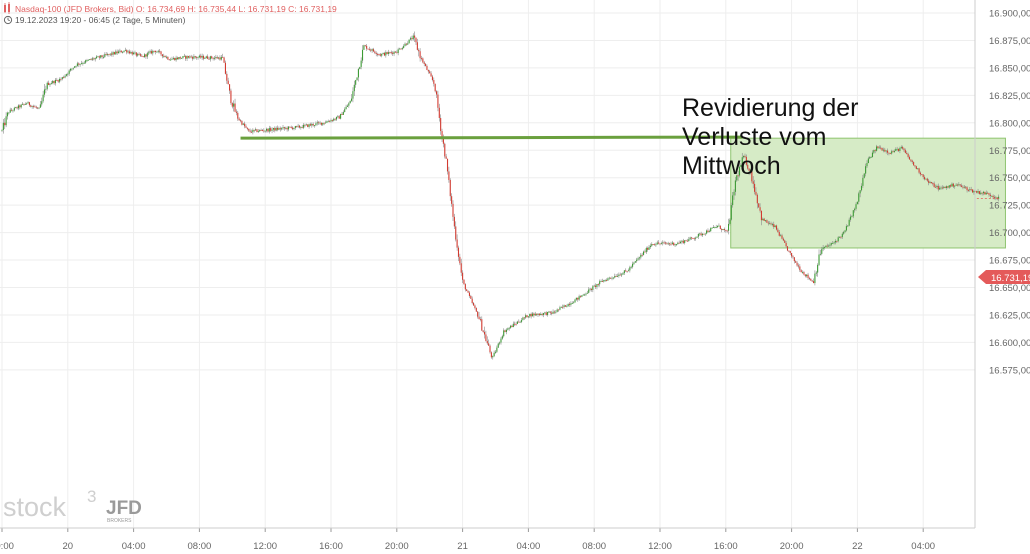  What do you see at coordinates (1009, 343) in the screenshot?
I see `y-tick-label: 16.600,00` at bounding box center [1009, 343].